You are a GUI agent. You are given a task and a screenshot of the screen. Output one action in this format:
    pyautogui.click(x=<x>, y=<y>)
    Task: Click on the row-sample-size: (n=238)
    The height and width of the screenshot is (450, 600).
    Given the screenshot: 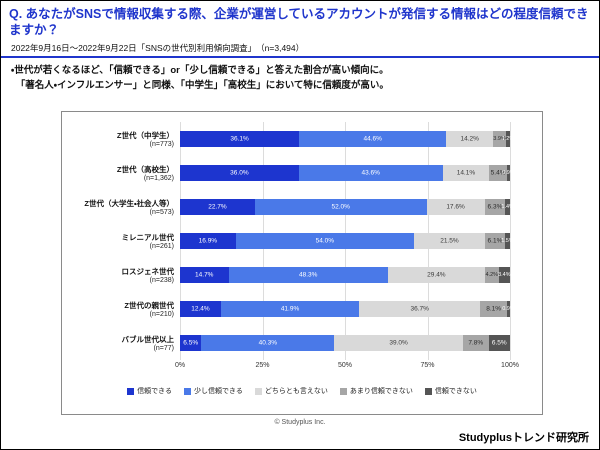 What is the action you would take?
    pyautogui.click(x=161, y=280)
    